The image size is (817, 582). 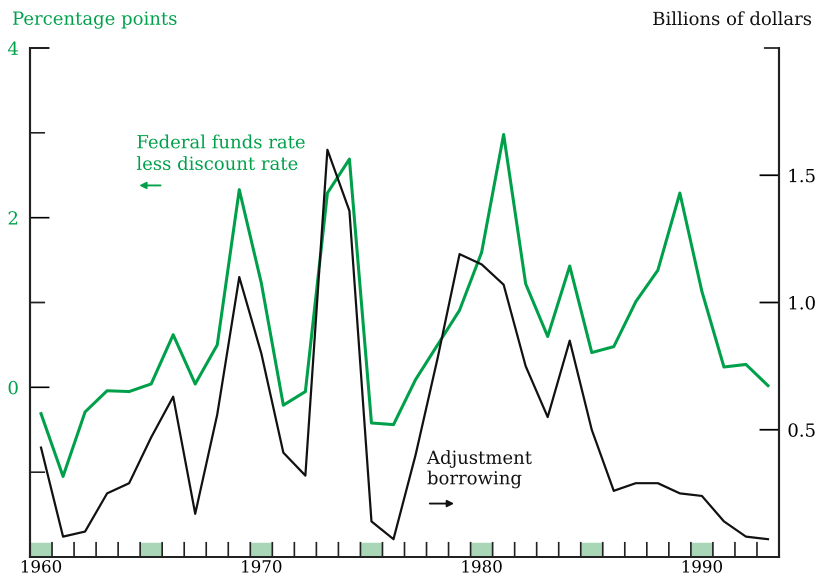 What do you see at coordinates (802, 303) in the screenshot?
I see `y2-tick-label: 1.0` at bounding box center [802, 303].